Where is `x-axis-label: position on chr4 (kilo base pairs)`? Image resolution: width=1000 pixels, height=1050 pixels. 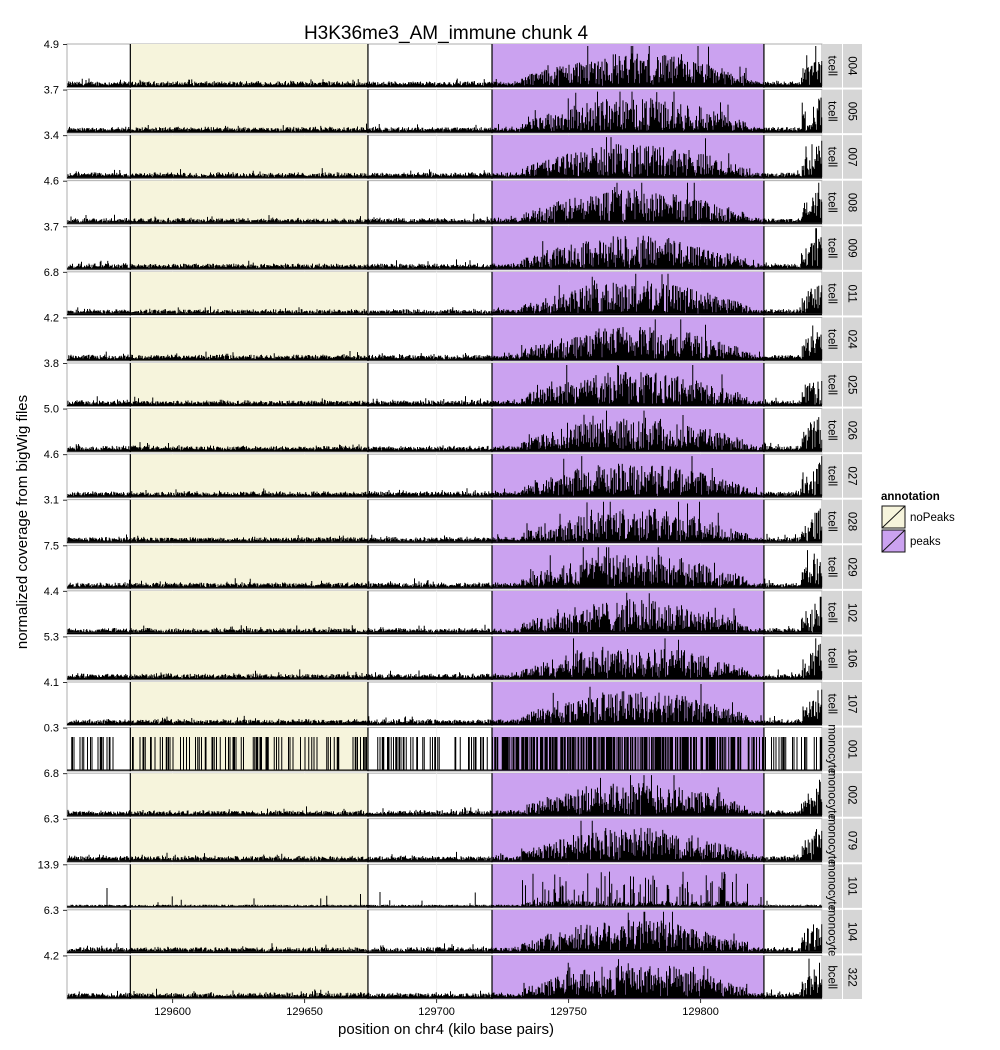 x-axis-label: position on chr4 (kilo base pairs) is located at coordinates (446, 1029).